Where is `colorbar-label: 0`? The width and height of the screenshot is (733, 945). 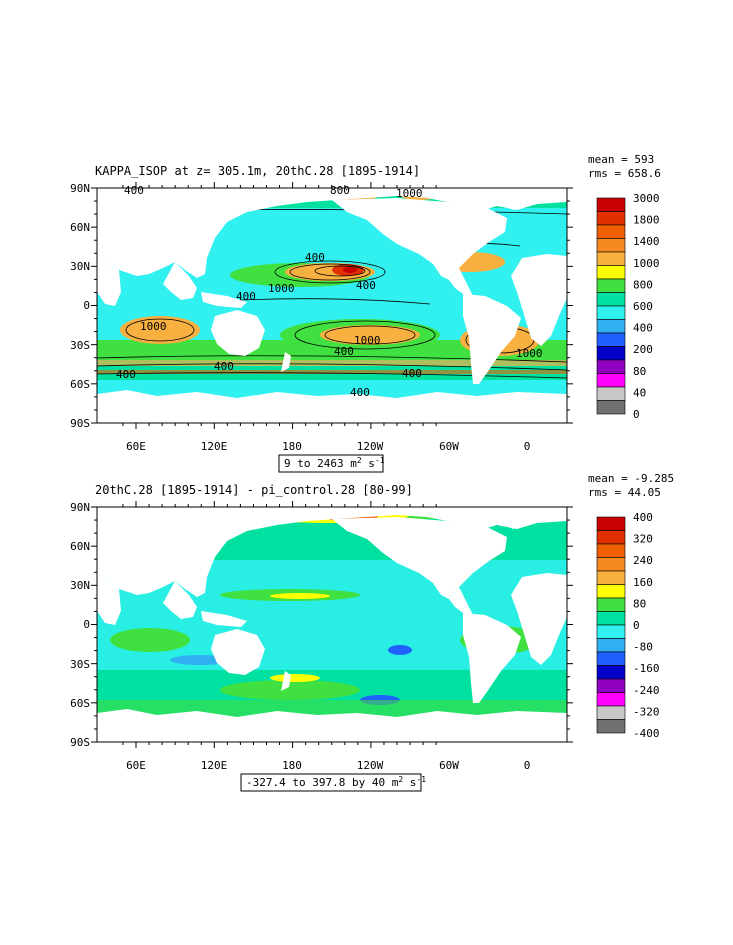
colorbar-label: 0 is located at coordinates (636, 625).